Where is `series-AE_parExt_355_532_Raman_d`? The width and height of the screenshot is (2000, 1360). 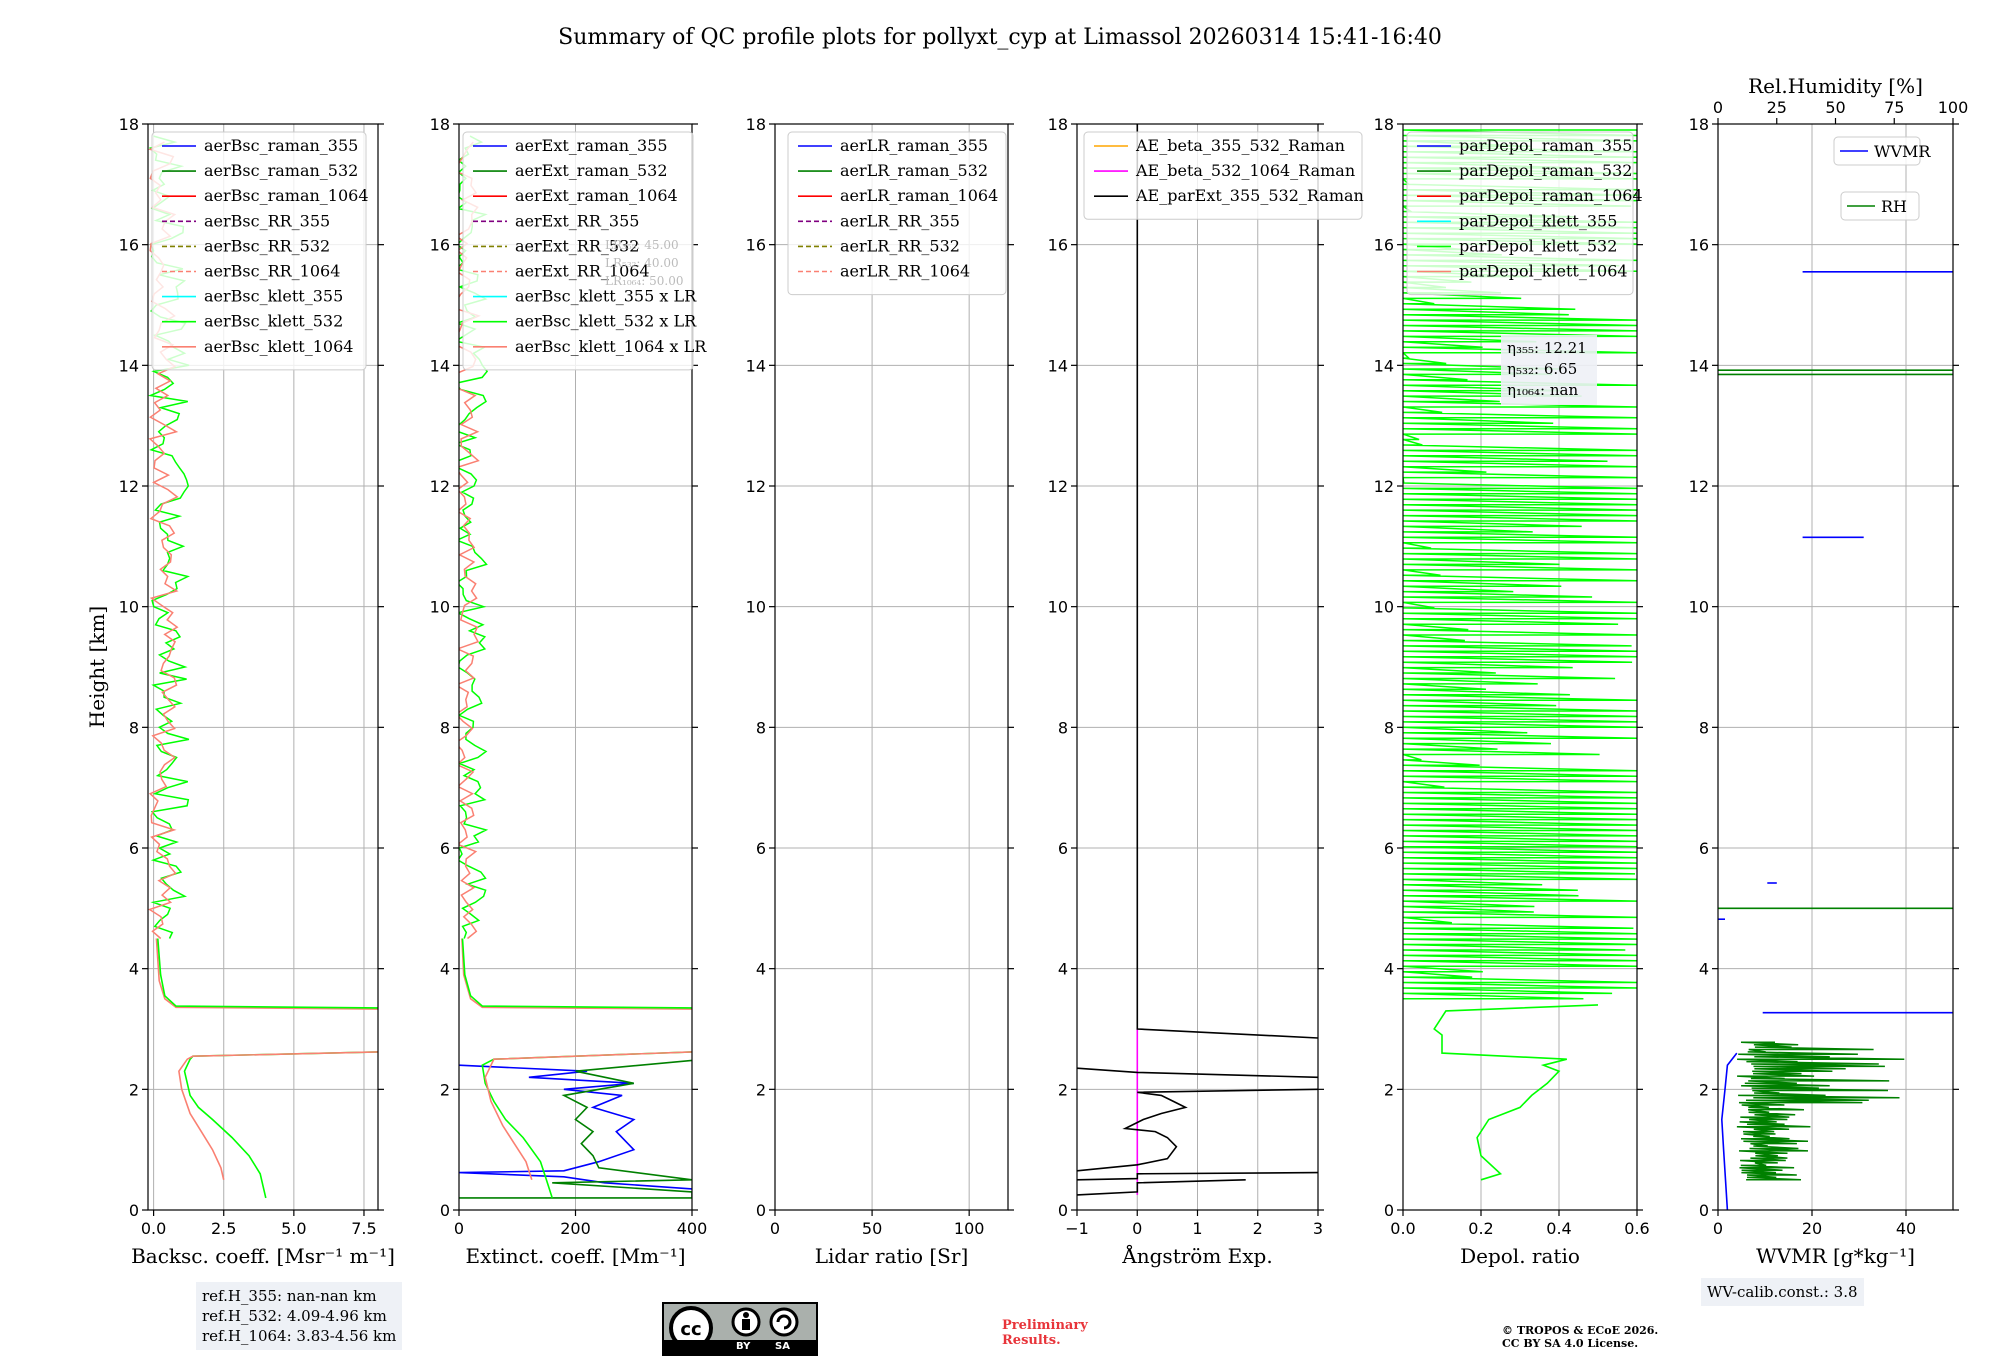
series-AE_parExt_355_532_Raman_d is located at coordinates (1197, 1073).